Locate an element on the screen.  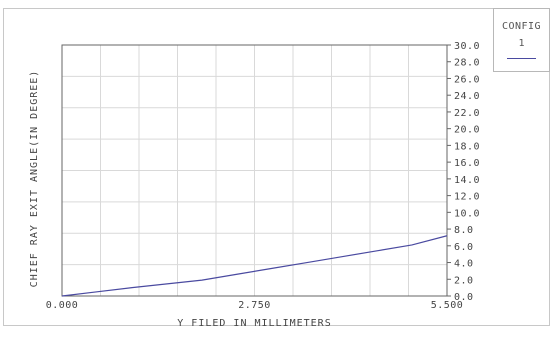
y-axis-label: CHIEF RAY EXIT ANGLE(IN DEGREE) is located at coordinates (34, 179).